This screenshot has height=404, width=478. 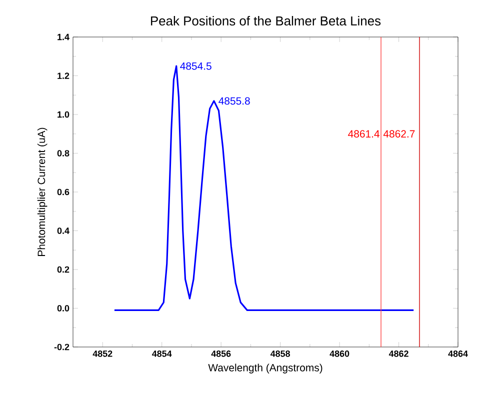 I want to click on x-tick-label: 4852, so click(x=102, y=353).